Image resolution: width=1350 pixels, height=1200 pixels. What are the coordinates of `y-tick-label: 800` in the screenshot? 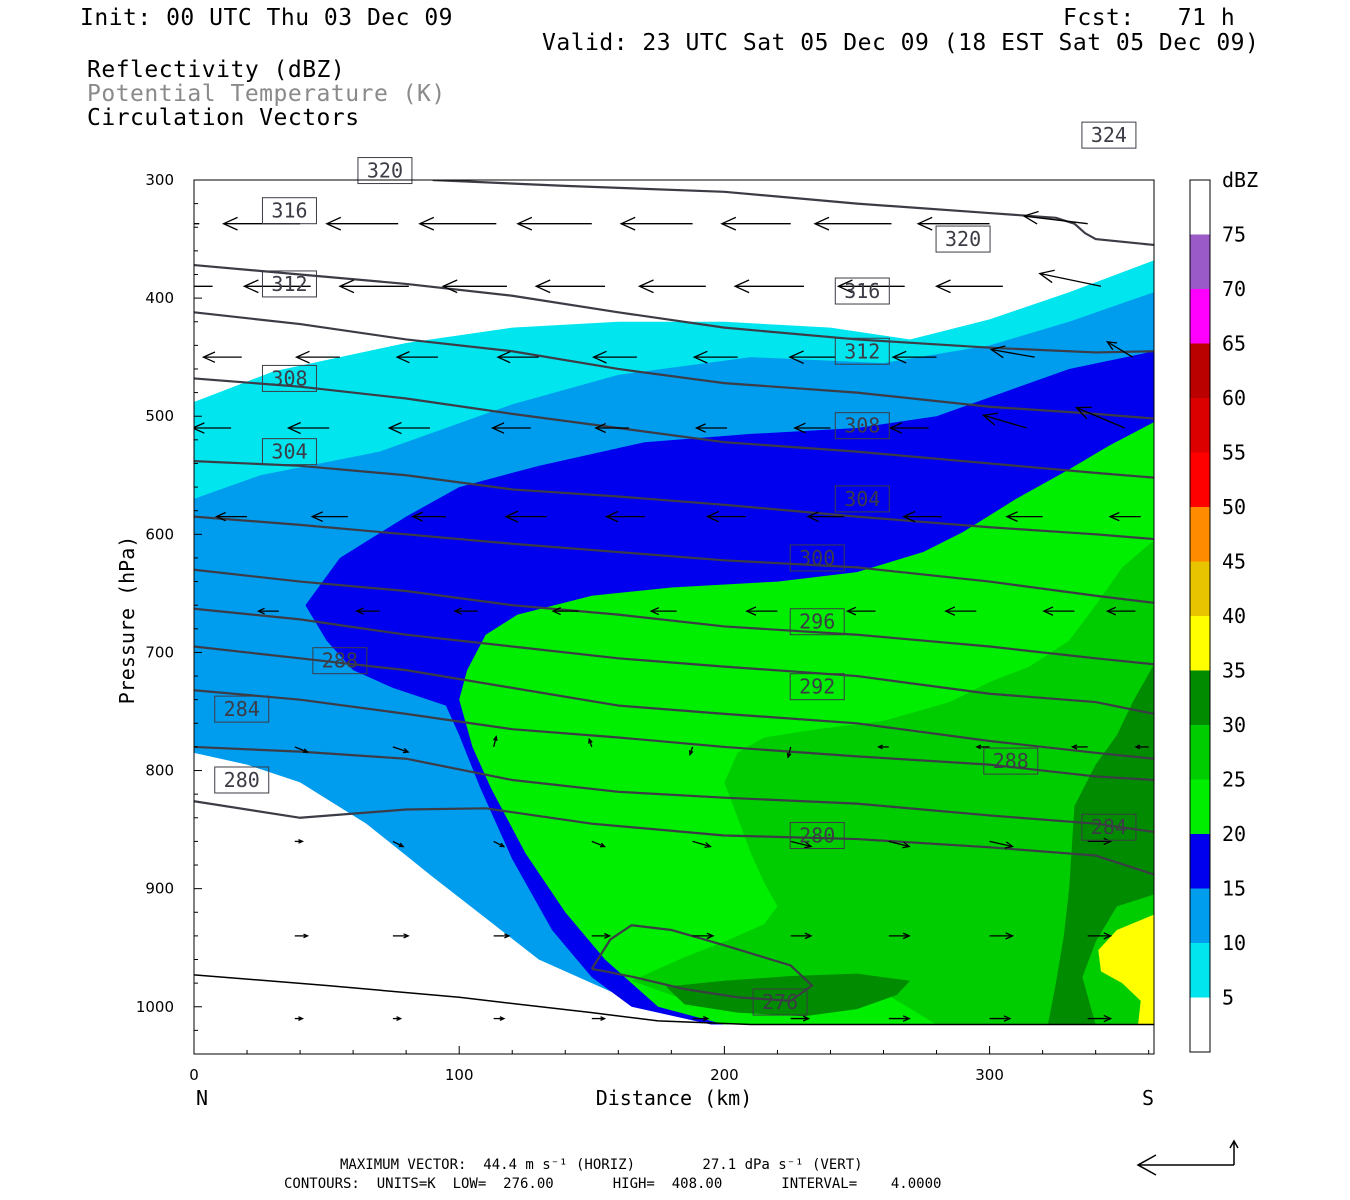 It's located at (159, 771).